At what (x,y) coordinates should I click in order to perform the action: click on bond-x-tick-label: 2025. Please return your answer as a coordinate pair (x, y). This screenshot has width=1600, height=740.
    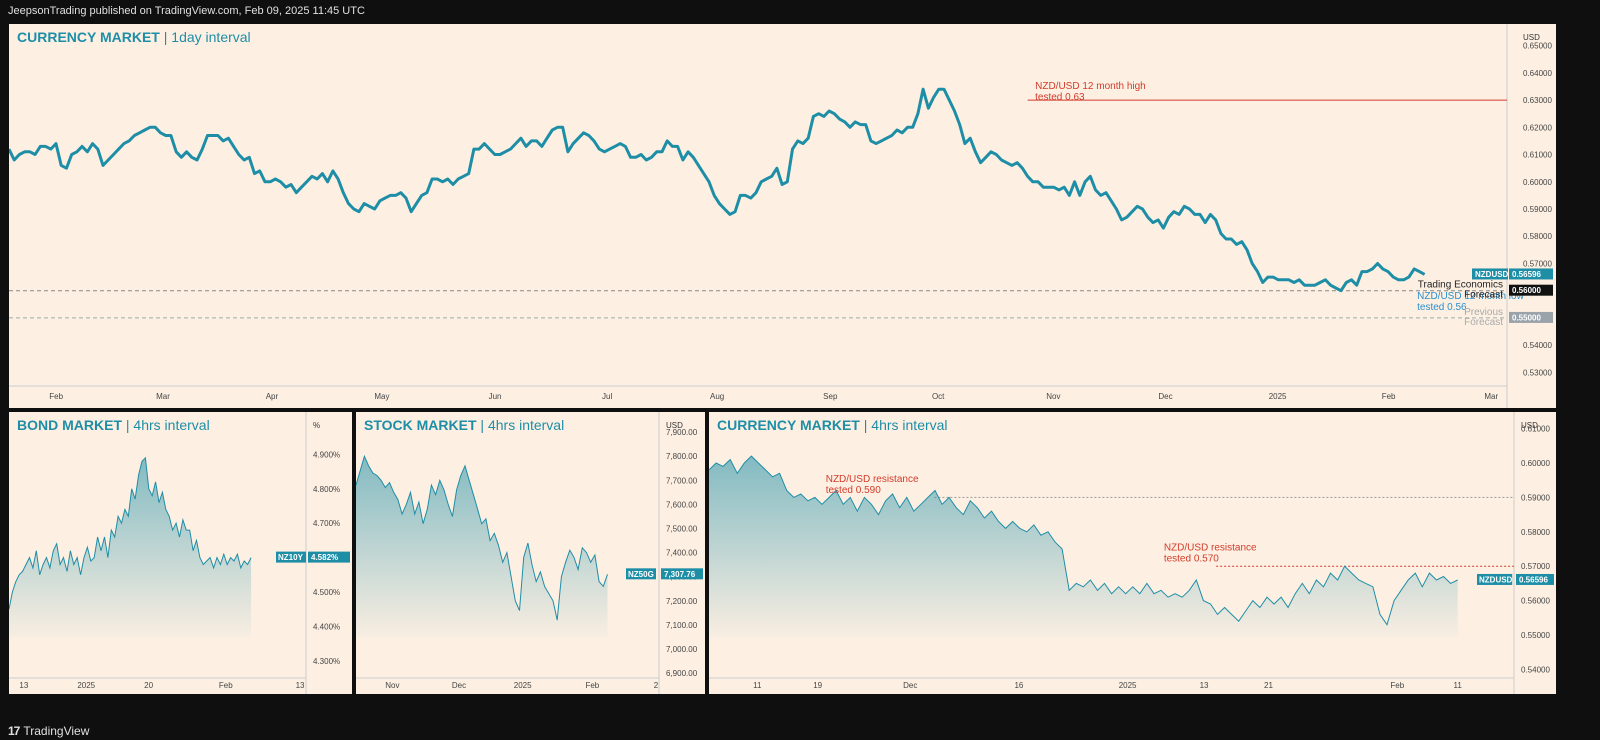
    Looking at the image, I should click on (86, 685).